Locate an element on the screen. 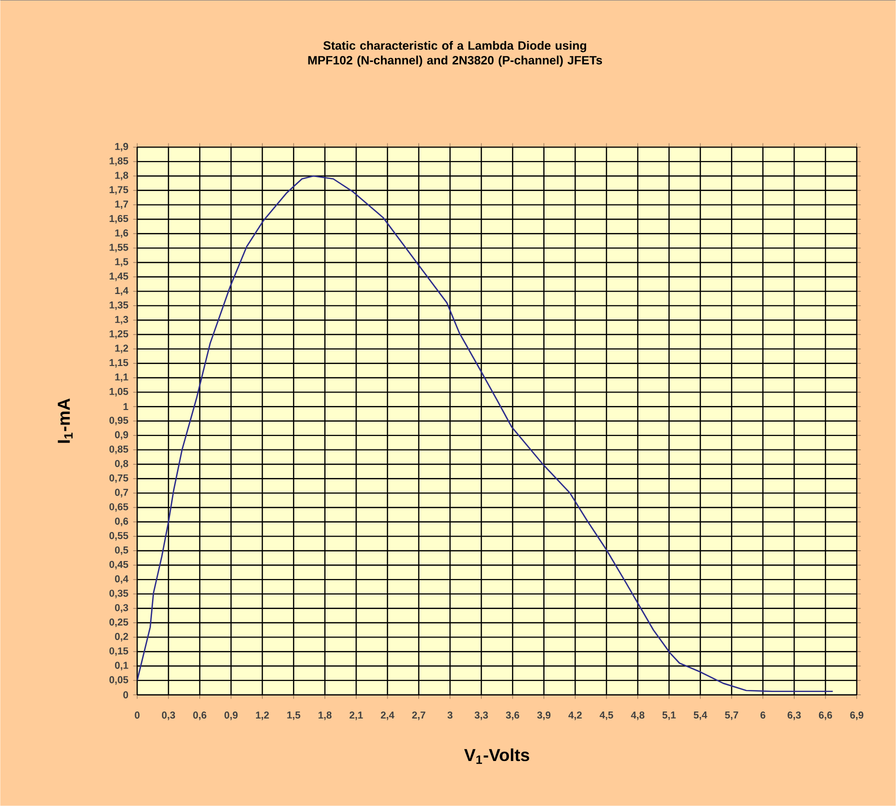 Image resolution: width=896 pixels, height=806 pixels. x-axis-title: V$_{1}$-Volts is located at coordinates (497, 756).